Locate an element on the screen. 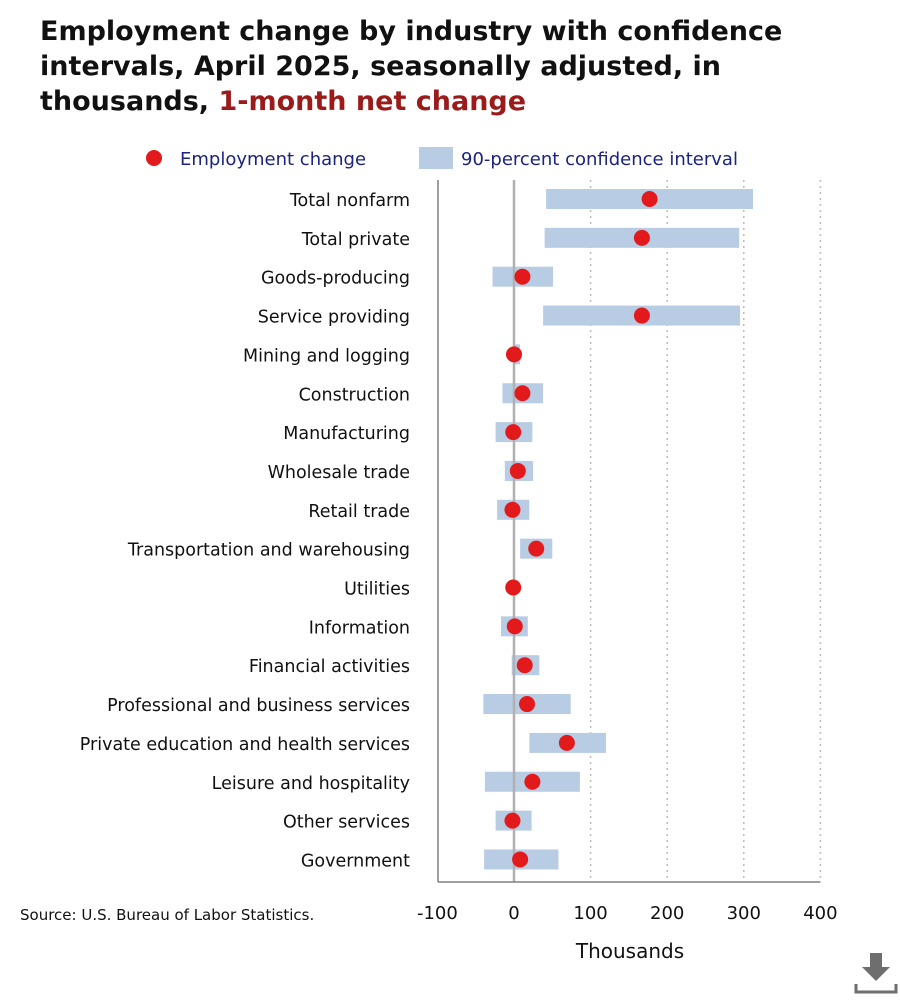 The width and height of the screenshot is (900, 1000). category-label: Construction is located at coordinates (354, 395).